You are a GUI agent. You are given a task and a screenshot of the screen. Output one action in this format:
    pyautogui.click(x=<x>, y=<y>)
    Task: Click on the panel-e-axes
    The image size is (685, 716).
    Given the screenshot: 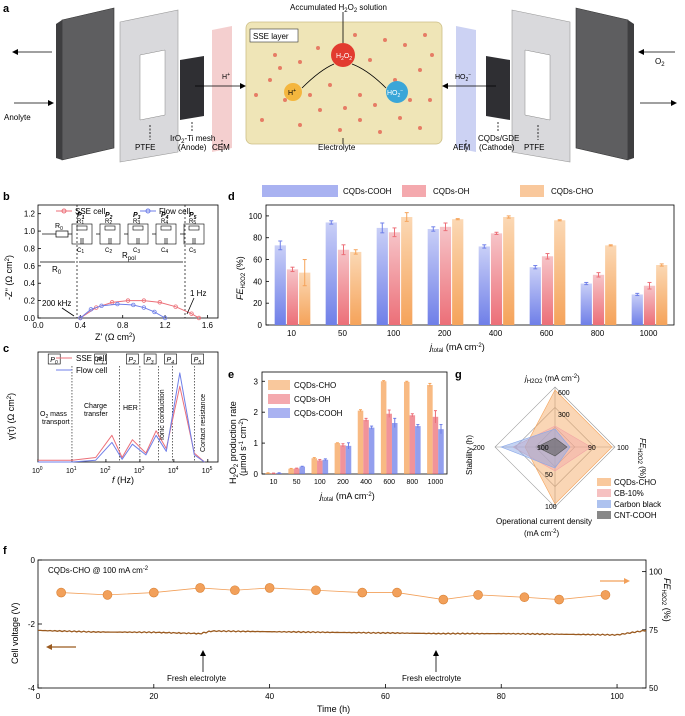 What is the action you would take?
    pyautogui.click(x=354, y=423)
    